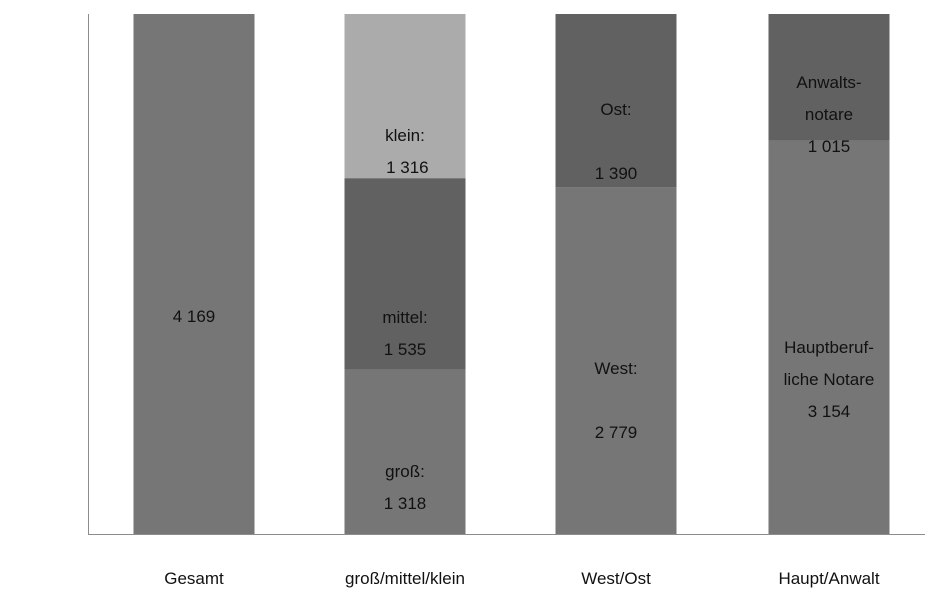 The image size is (925, 594). I want to click on category-label-west-ost: West/Ost, so click(616, 578).